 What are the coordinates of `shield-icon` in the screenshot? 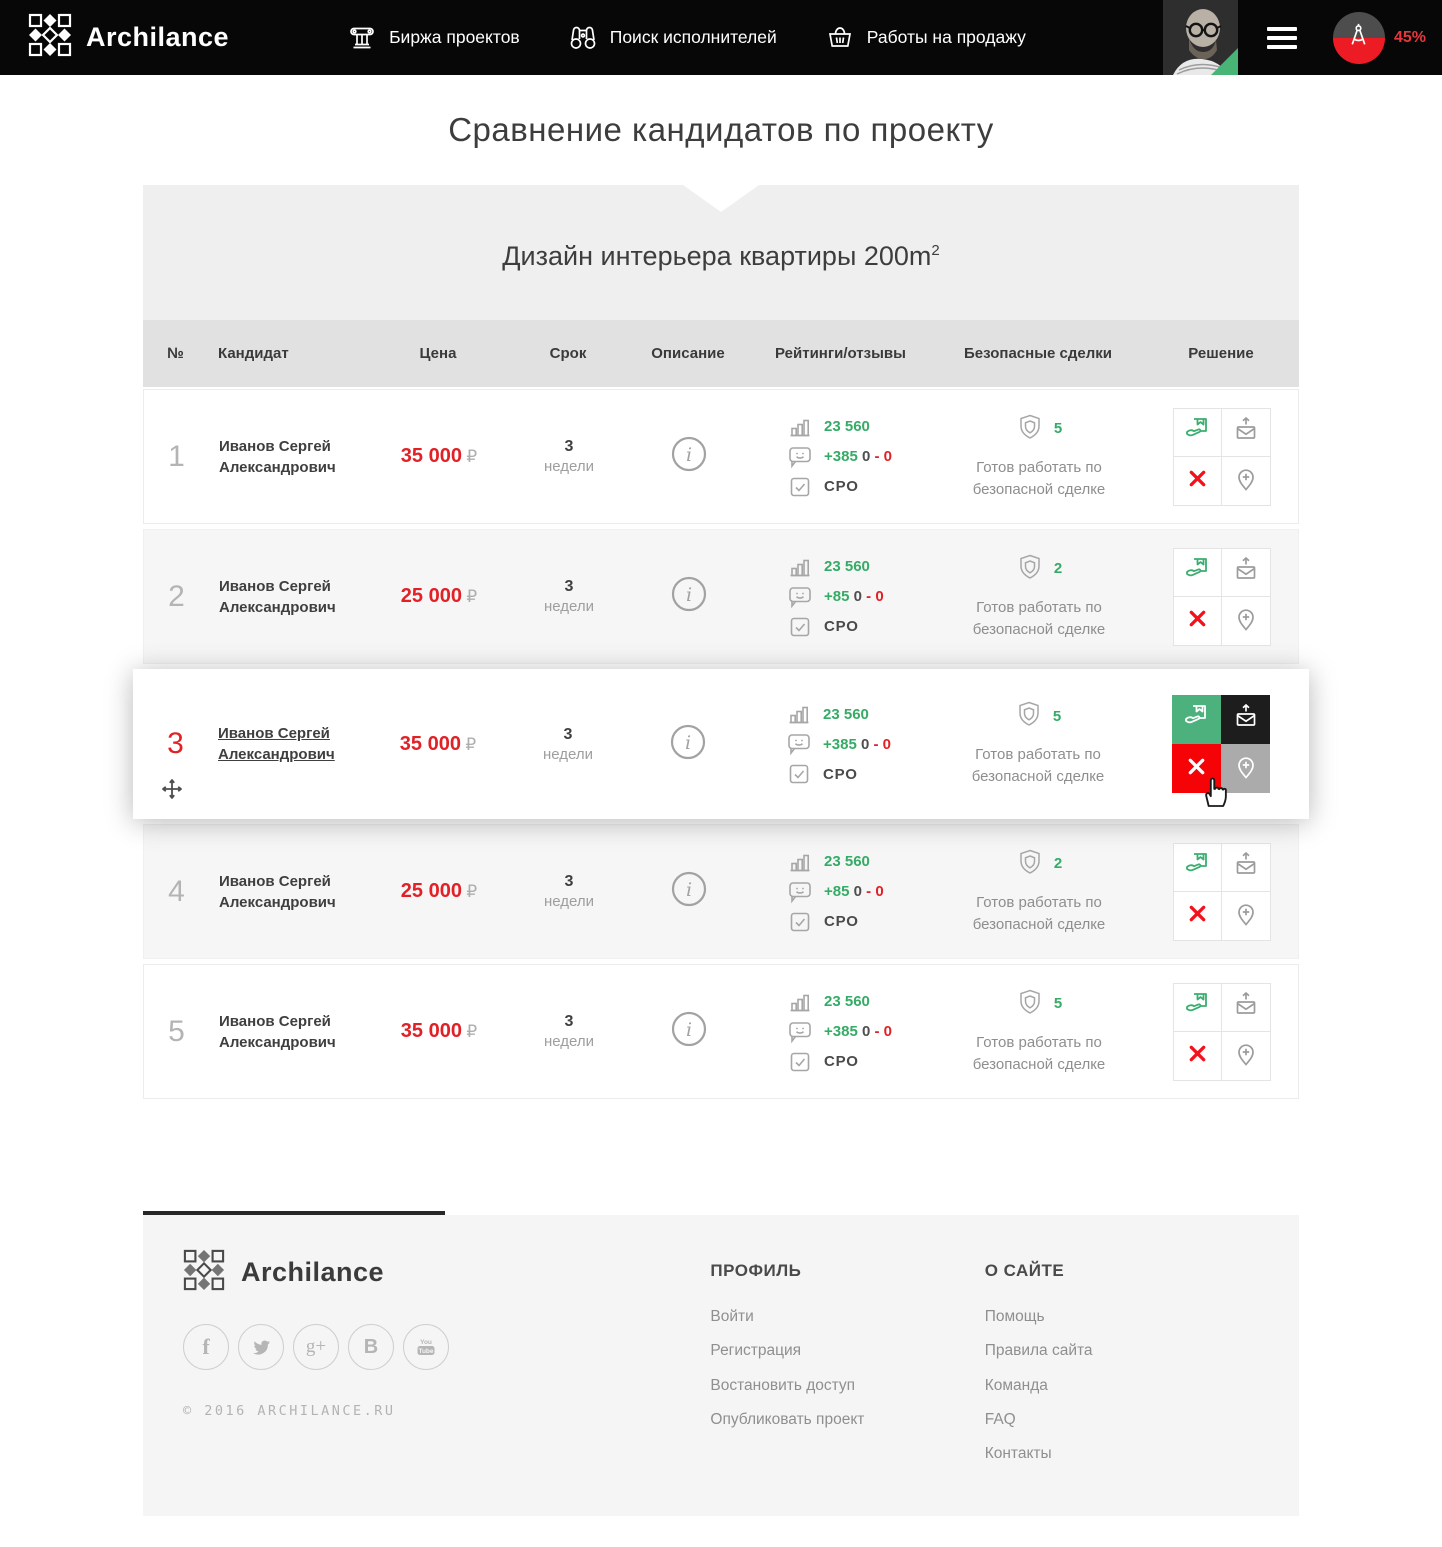 It's located at (1029, 716).